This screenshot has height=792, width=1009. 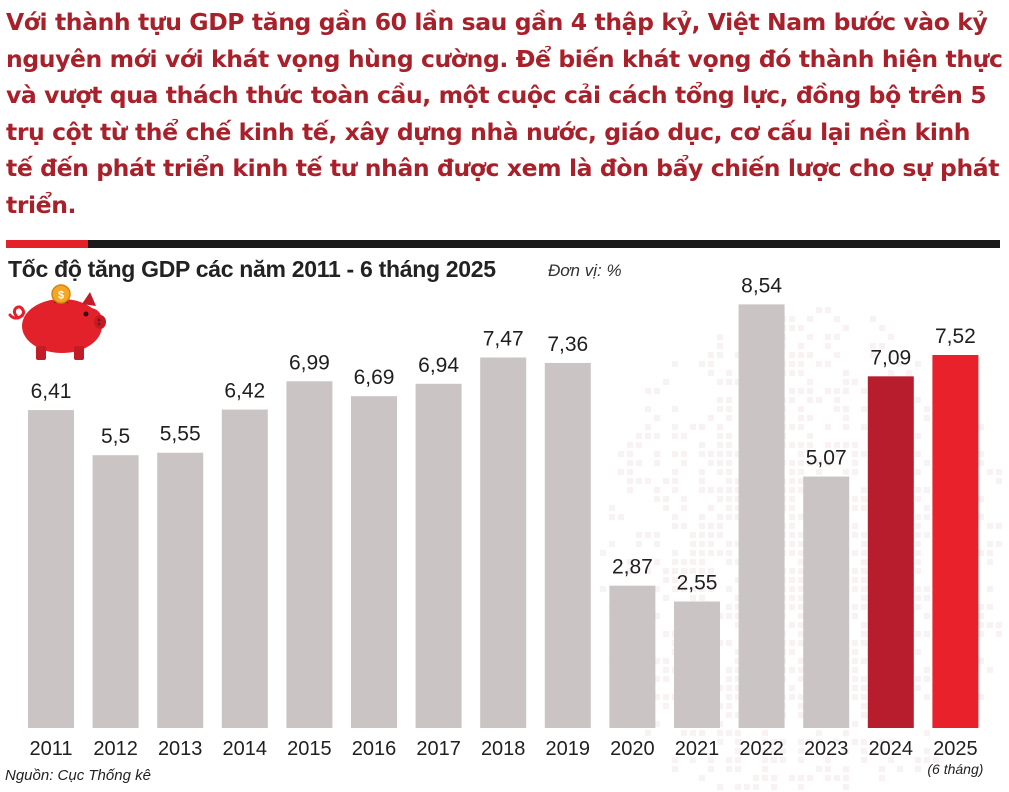 I want to click on title-rule-red, so click(x=47, y=244).